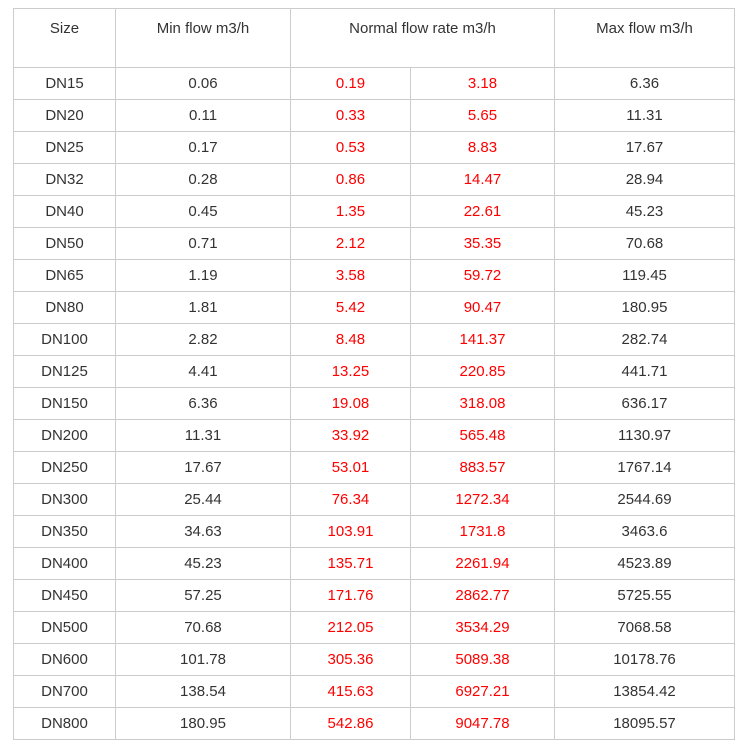 The image size is (750, 749). What do you see at coordinates (203, 691) in the screenshot?
I see `min-flow-cell: 138.54` at bounding box center [203, 691].